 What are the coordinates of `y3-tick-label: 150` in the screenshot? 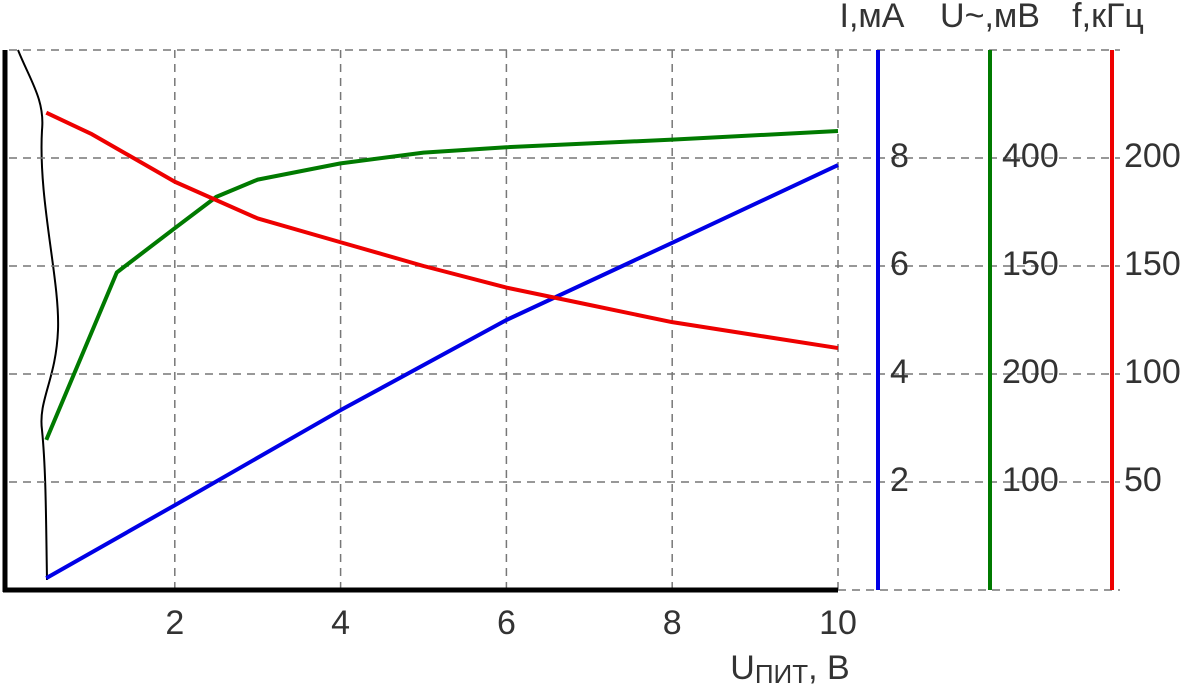 It's located at (1152, 264).